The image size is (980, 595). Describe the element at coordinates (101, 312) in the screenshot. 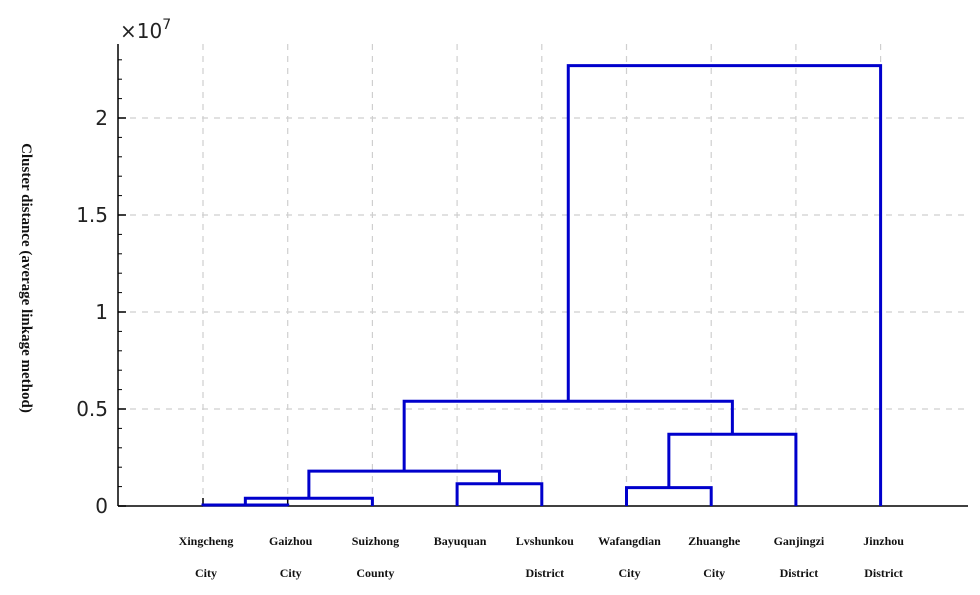

I see `y-tick-label: 1` at that location.